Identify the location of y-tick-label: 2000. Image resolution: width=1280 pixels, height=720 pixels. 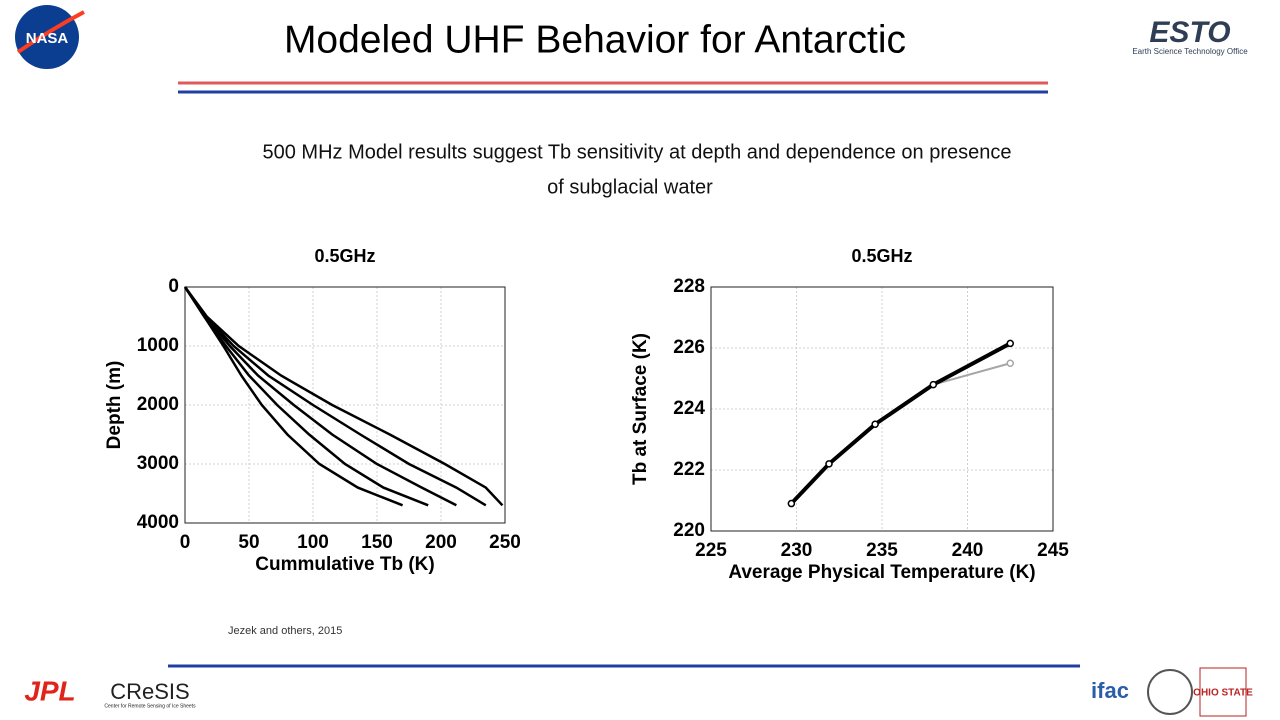
(158, 404).